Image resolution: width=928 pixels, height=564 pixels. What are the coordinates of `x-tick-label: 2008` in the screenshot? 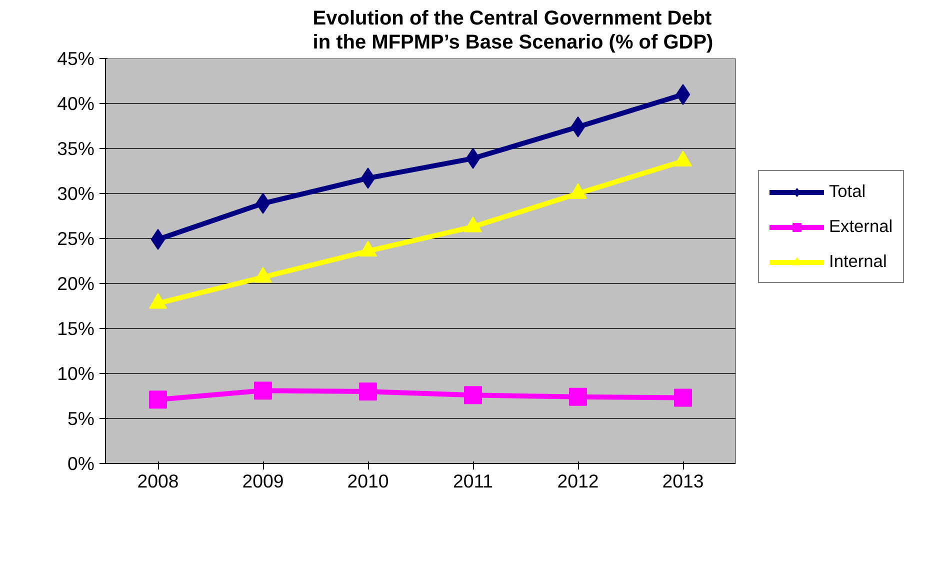 It's located at (158, 481).